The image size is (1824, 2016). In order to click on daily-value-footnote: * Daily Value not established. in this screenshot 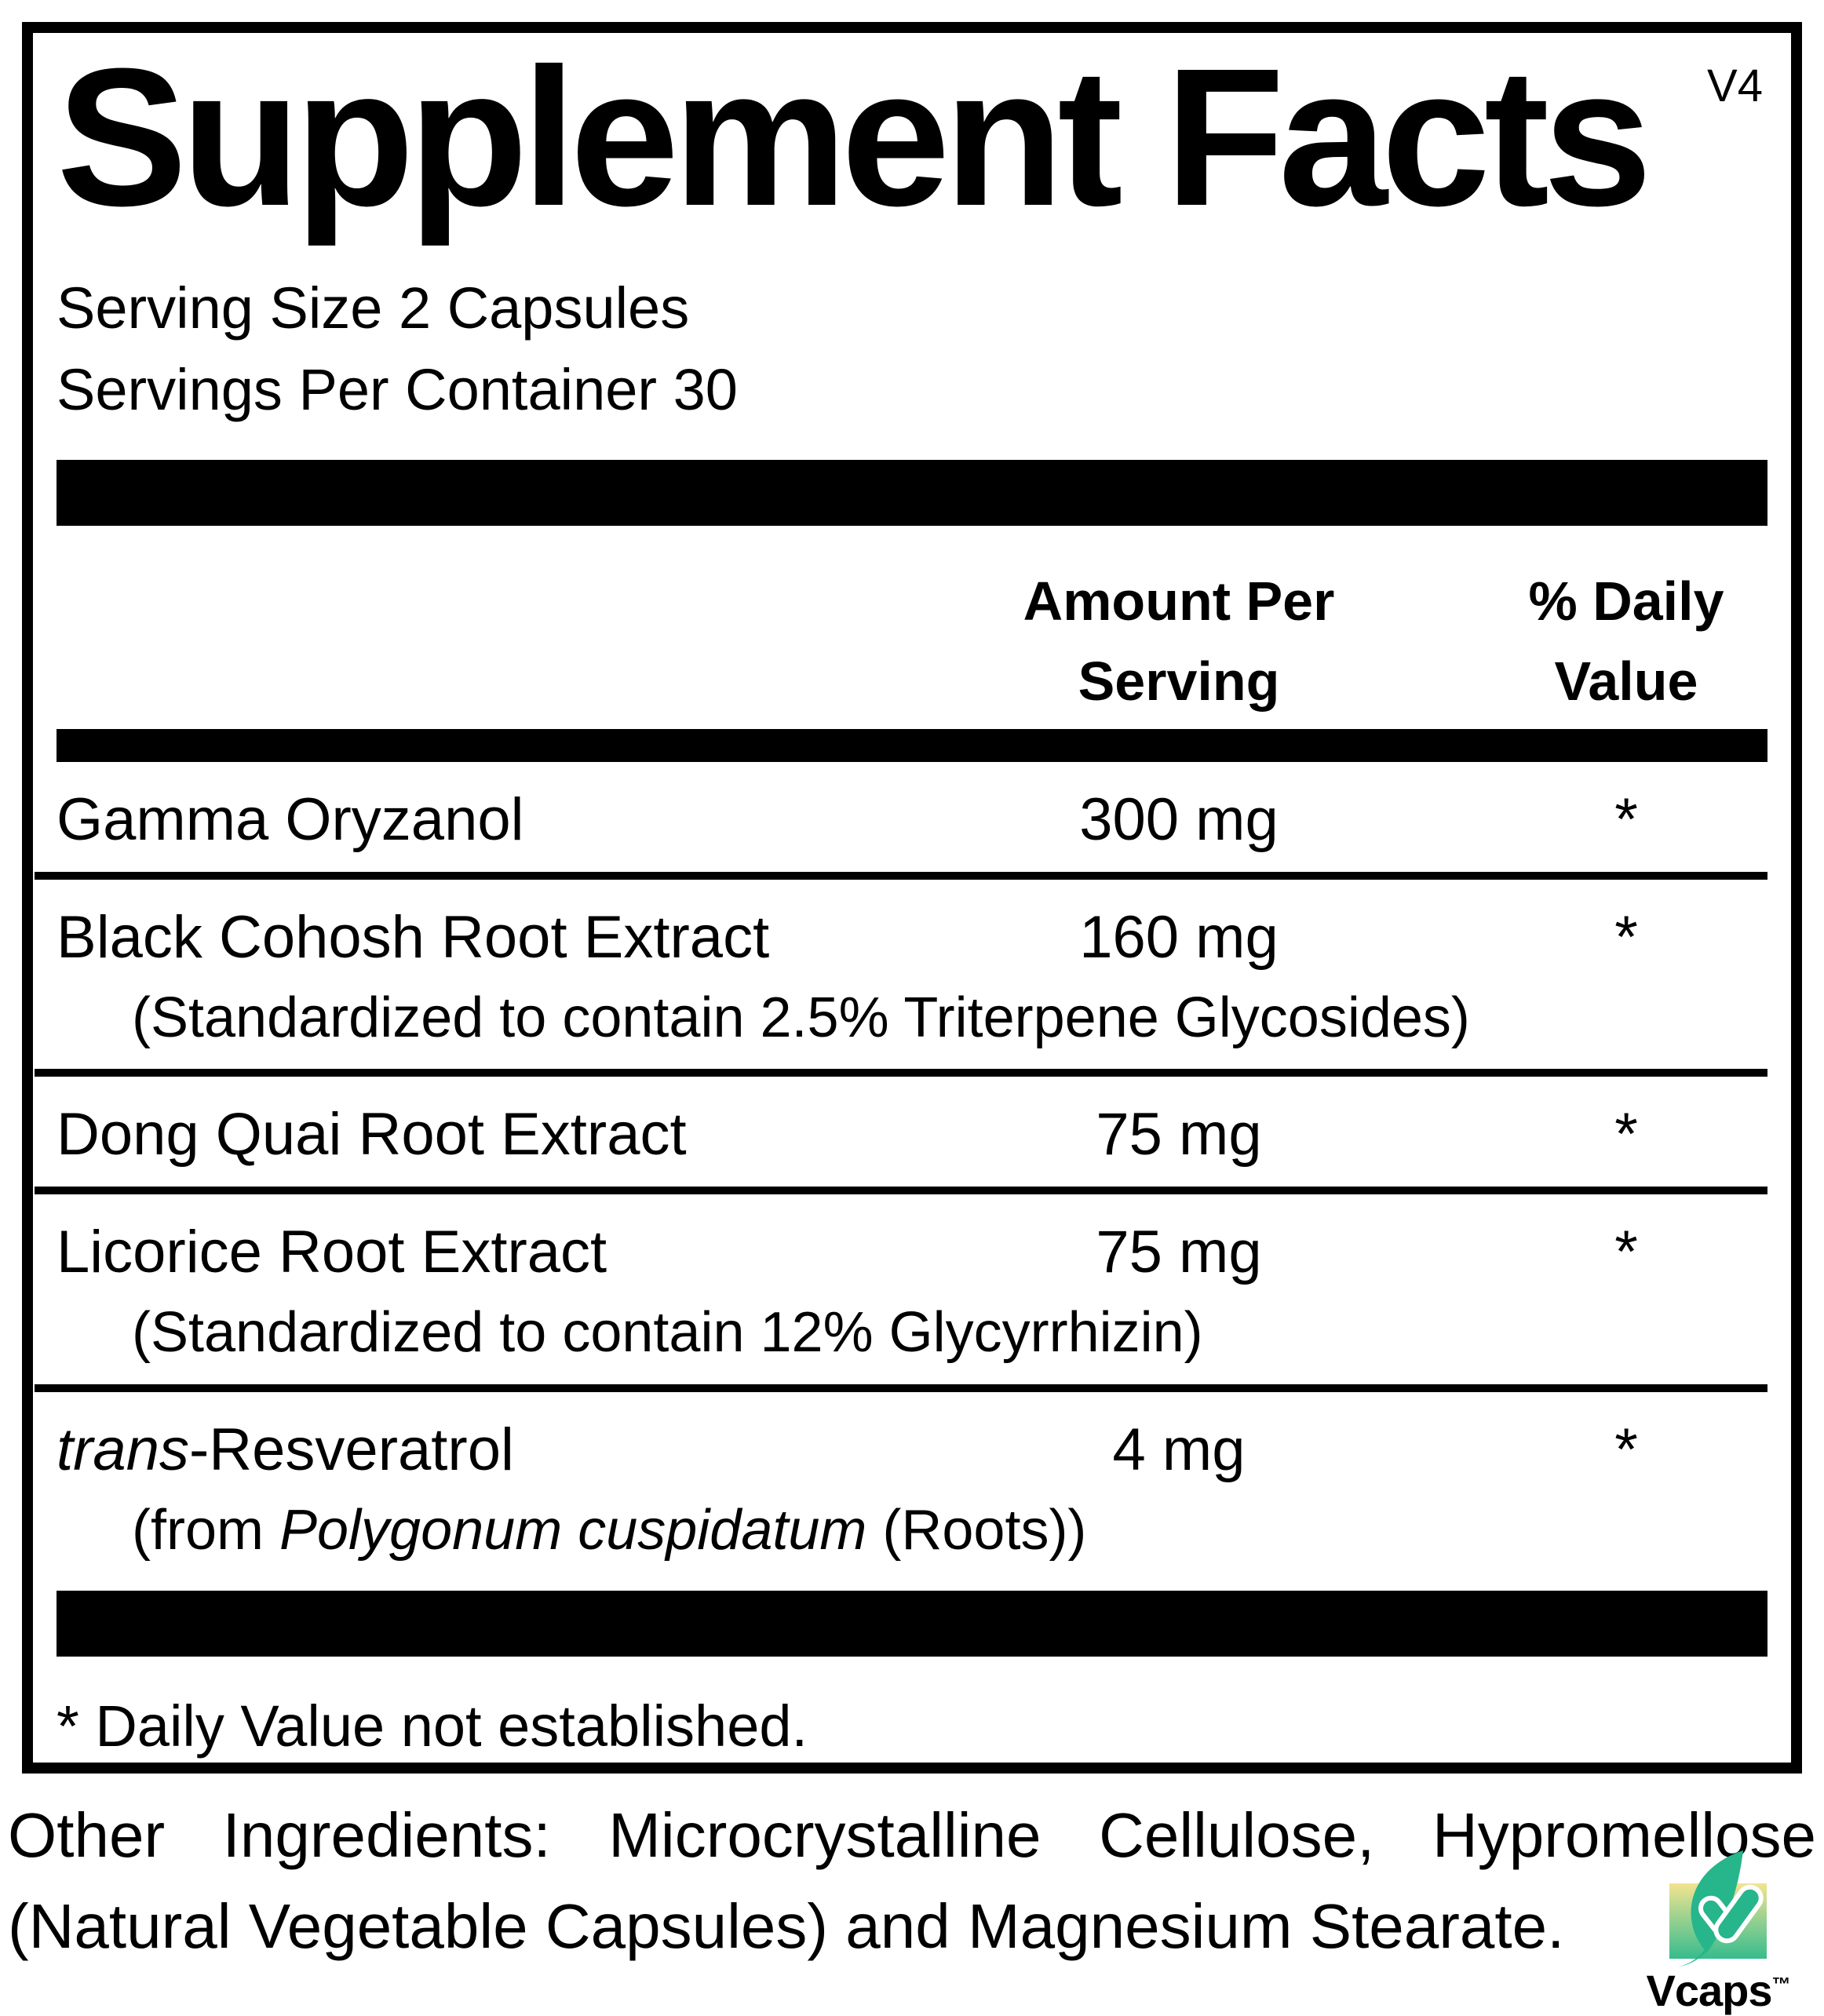, I will do `click(433, 1726)`.